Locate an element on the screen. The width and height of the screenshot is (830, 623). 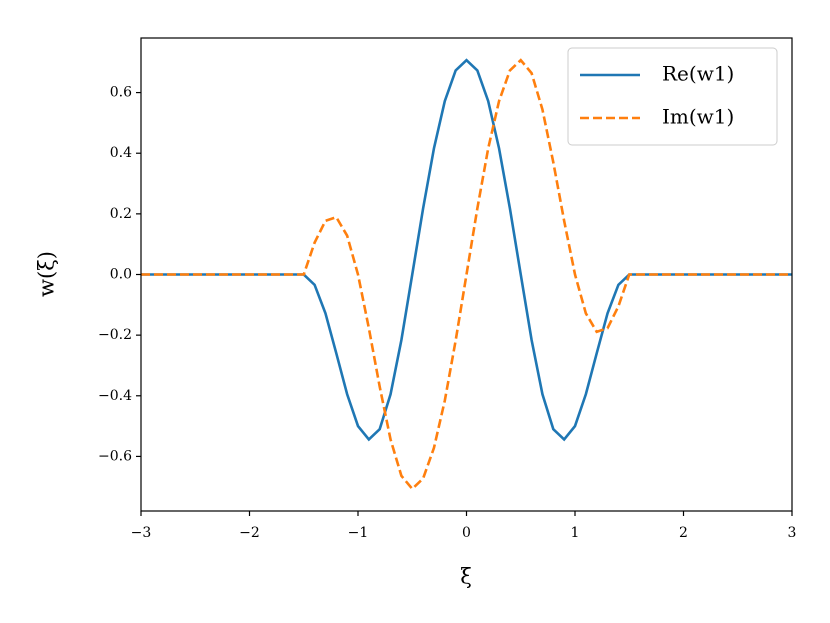
y-tick-label: 0.4 is located at coordinates (121, 153).